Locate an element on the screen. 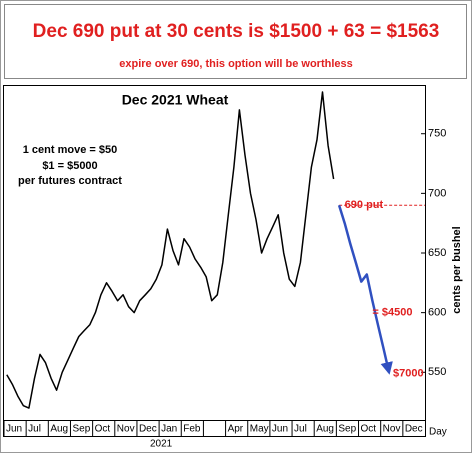 This screenshot has height=458, width=472. x-axis-label: Day is located at coordinates (438, 432).